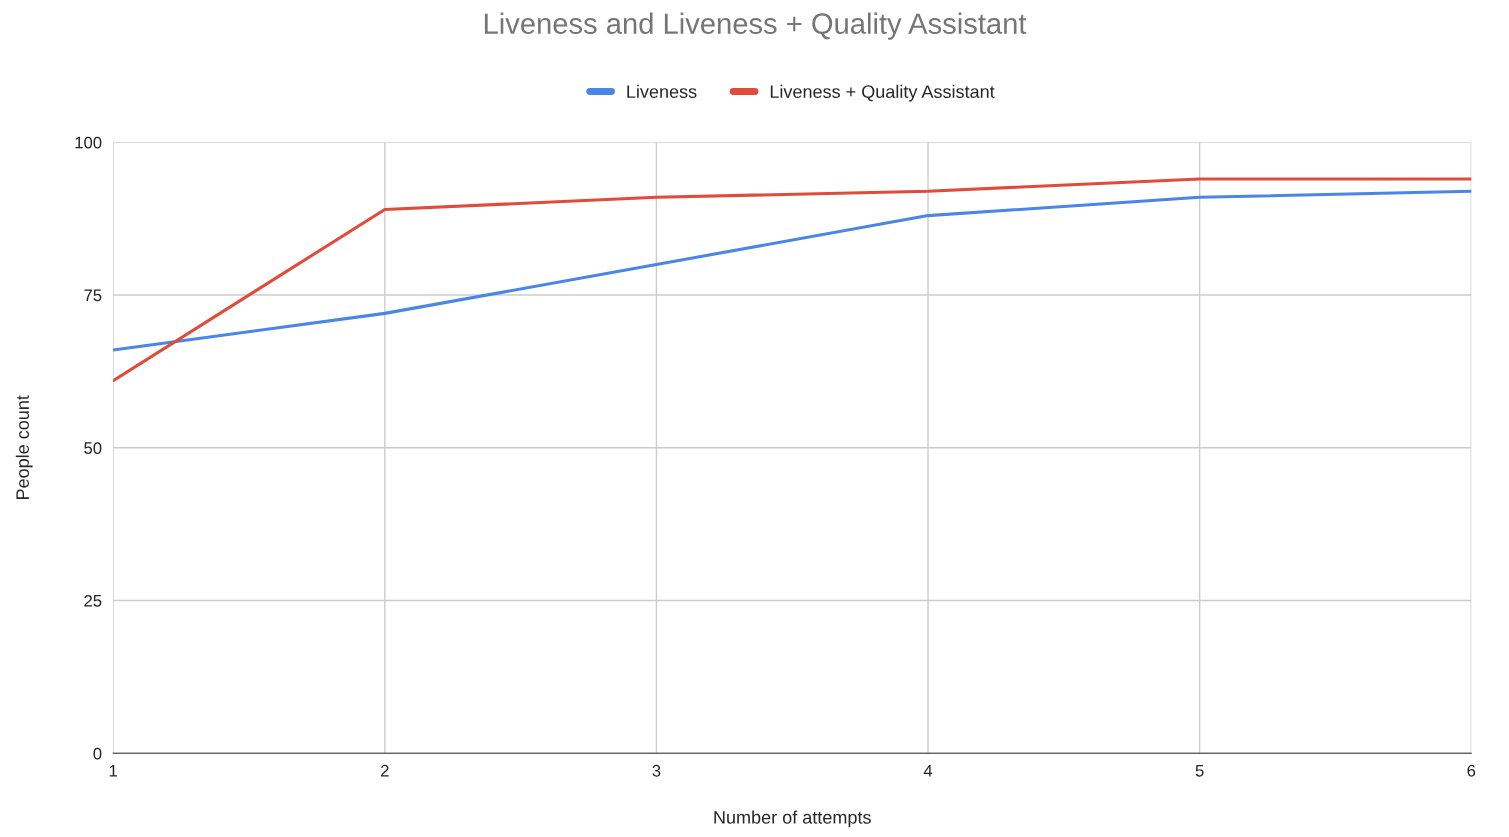  What do you see at coordinates (93, 295) in the screenshot?
I see `y-tick-label: 75` at bounding box center [93, 295].